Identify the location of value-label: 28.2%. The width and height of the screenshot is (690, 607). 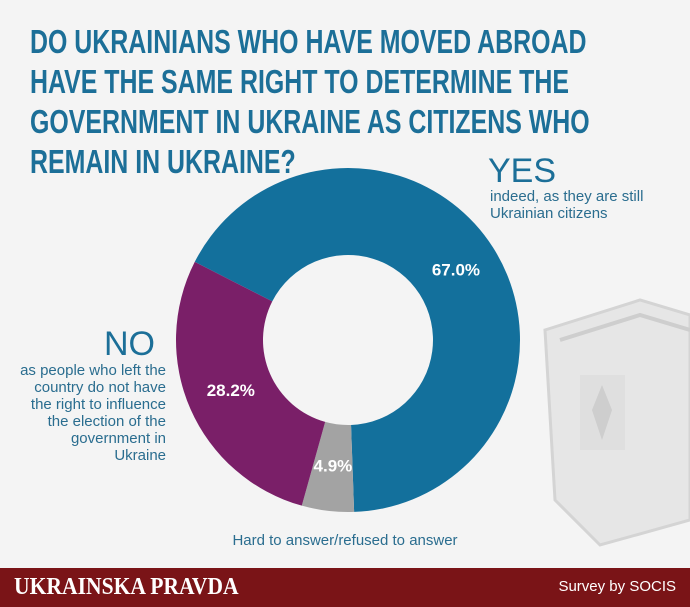
(231, 390).